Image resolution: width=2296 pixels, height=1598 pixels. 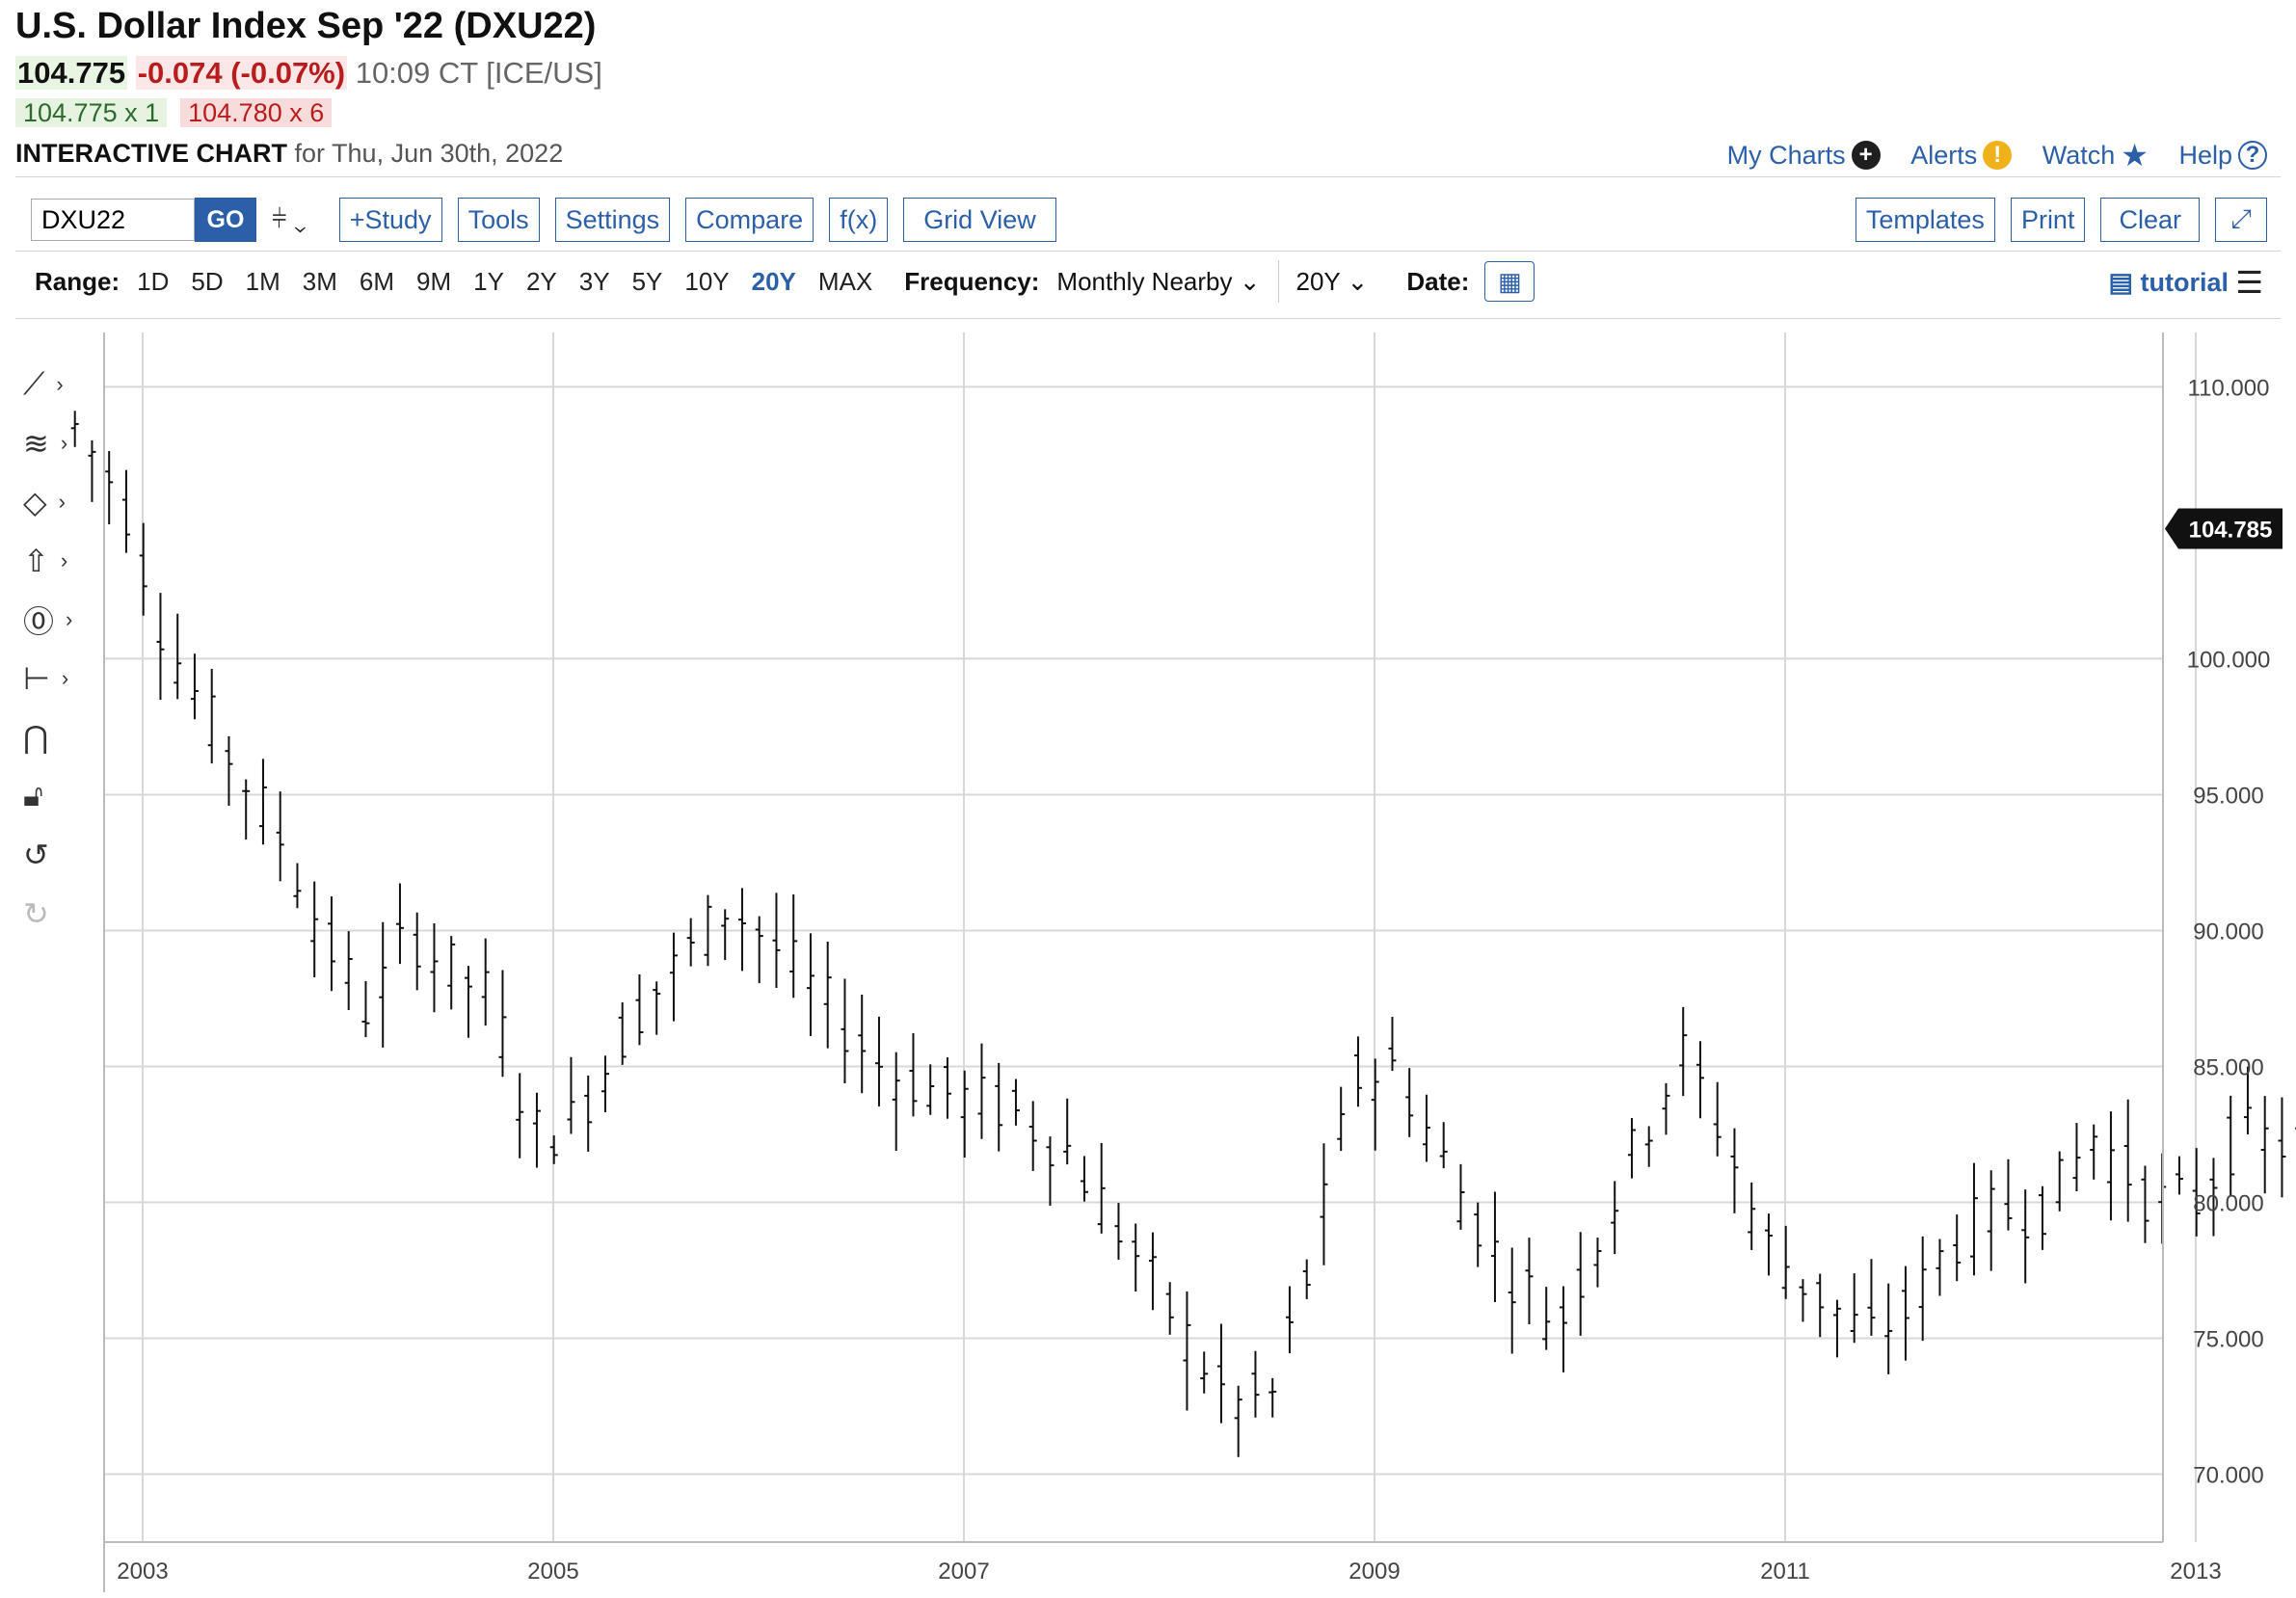 What do you see at coordinates (390, 220) in the screenshot?
I see `add-study-button: +Study` at bounding box center [390, 220].